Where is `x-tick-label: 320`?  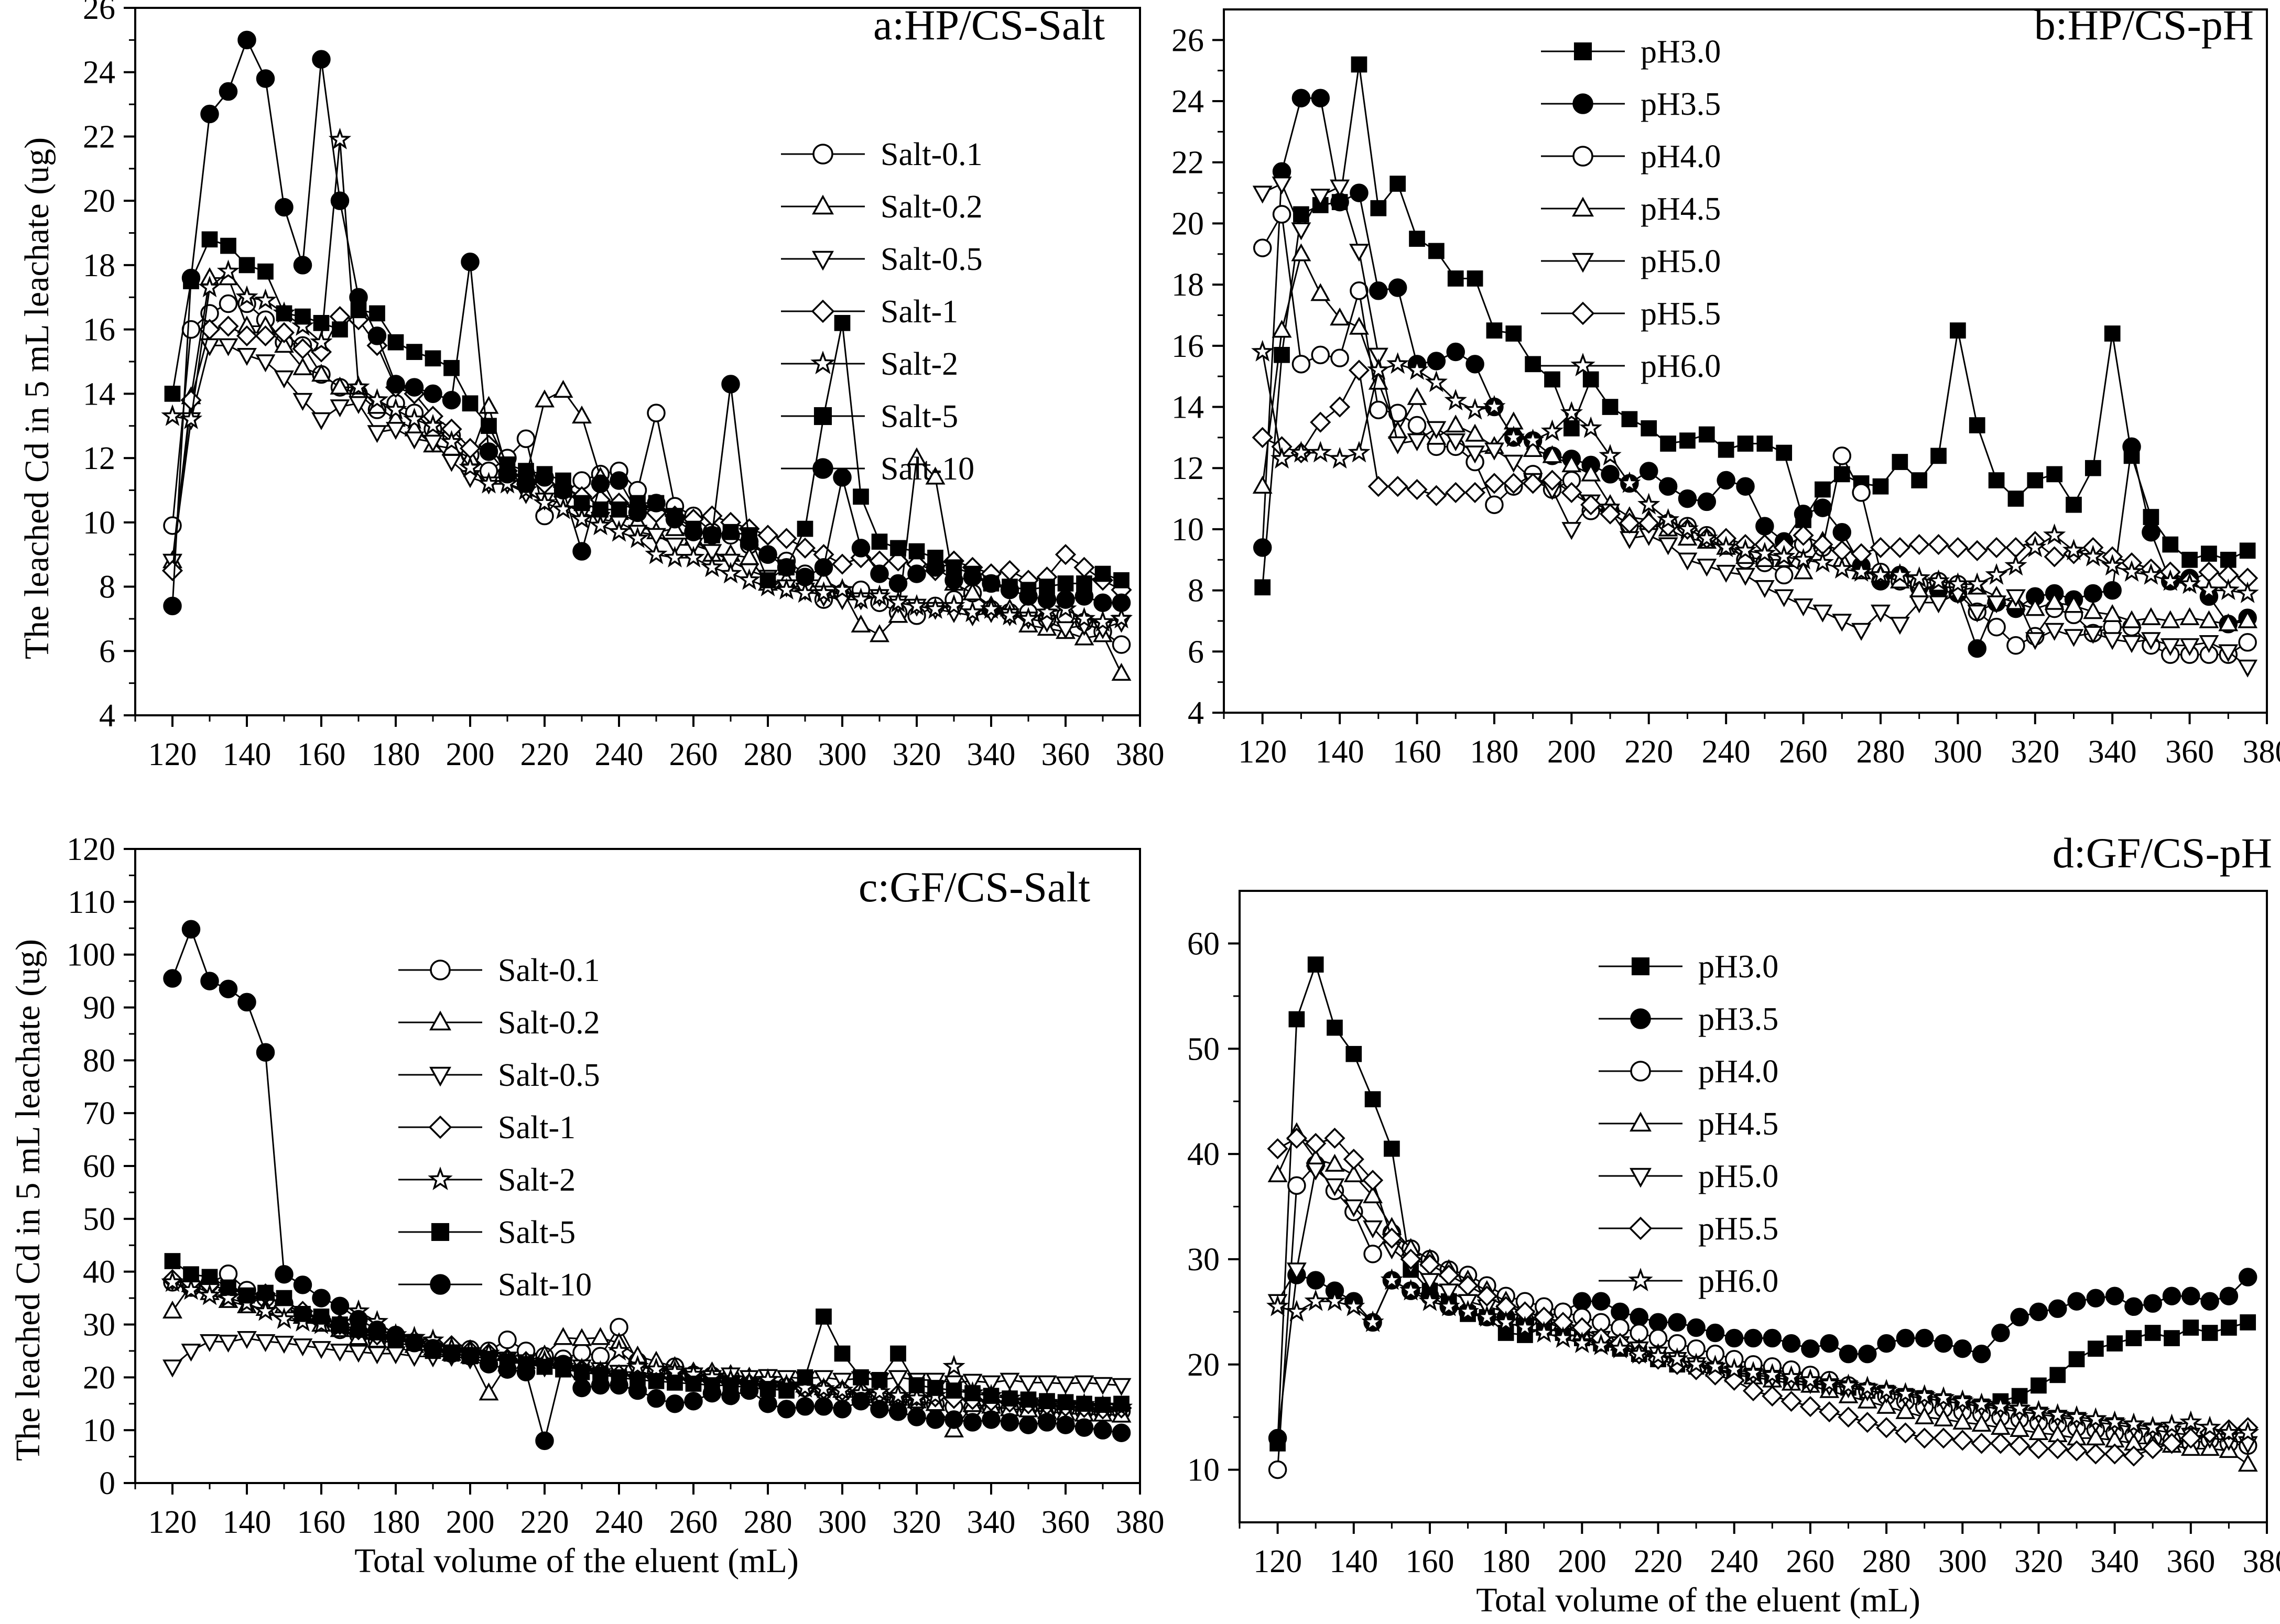 x-tick-label: 320 is located at coordinates (917, 1522).